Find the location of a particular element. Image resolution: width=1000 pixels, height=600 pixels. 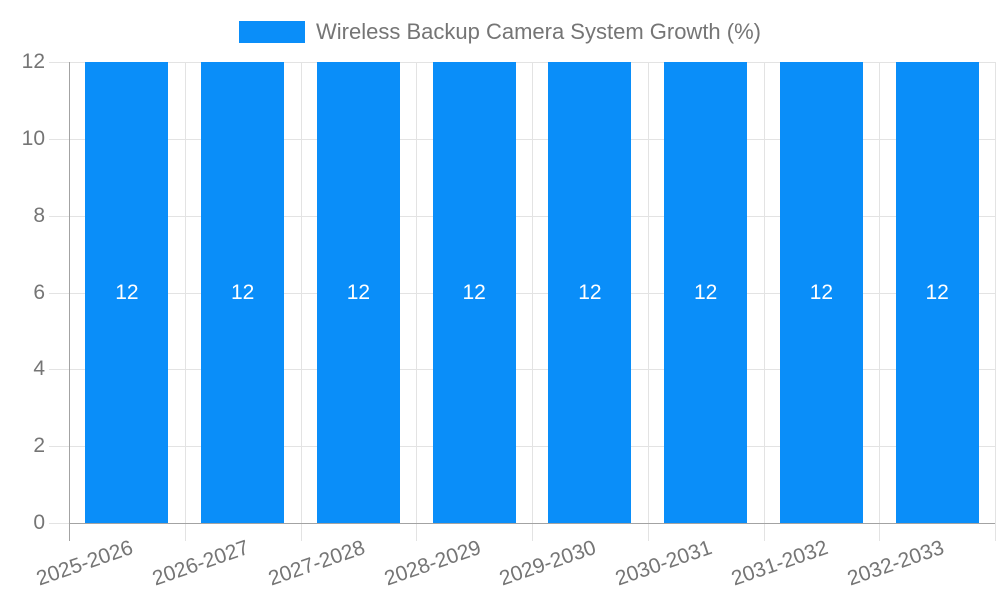

legend-label: Wireless Backup Camera System Growth (%) is located at coordinates (538, 31).